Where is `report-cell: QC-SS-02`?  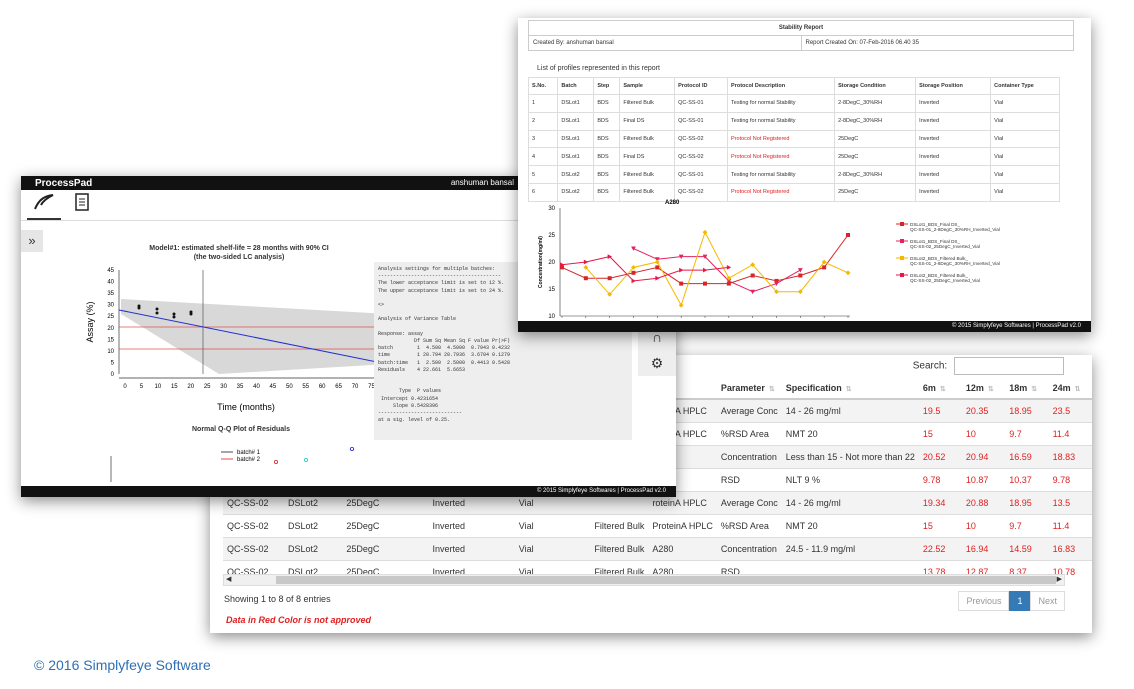 report-cell: QC-SS-02 is located at coordinates (701, 192).